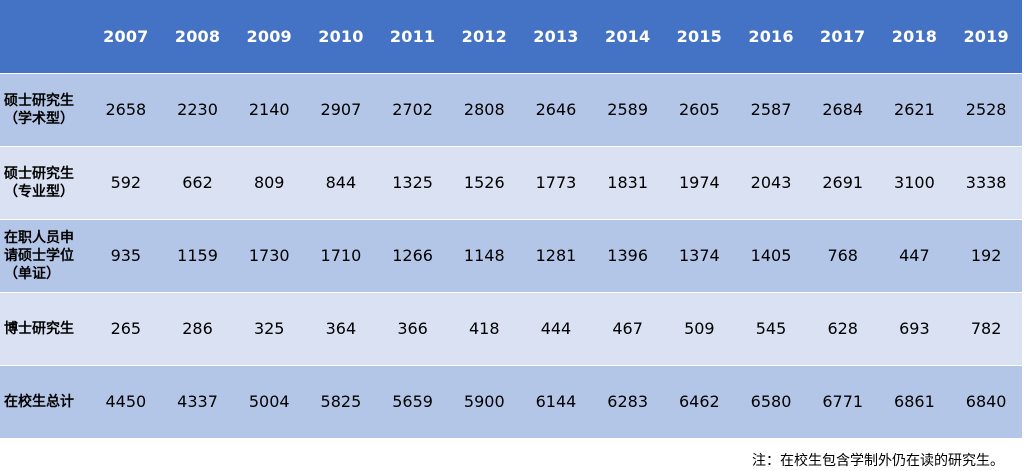 Image resolution: width=1024 pixels, height=471 pixels. Describe the element at coordinates (878, 461) in the screenshot. I see `footnote: 注：在校生包含学制外仍在读的研究生。` at that location.